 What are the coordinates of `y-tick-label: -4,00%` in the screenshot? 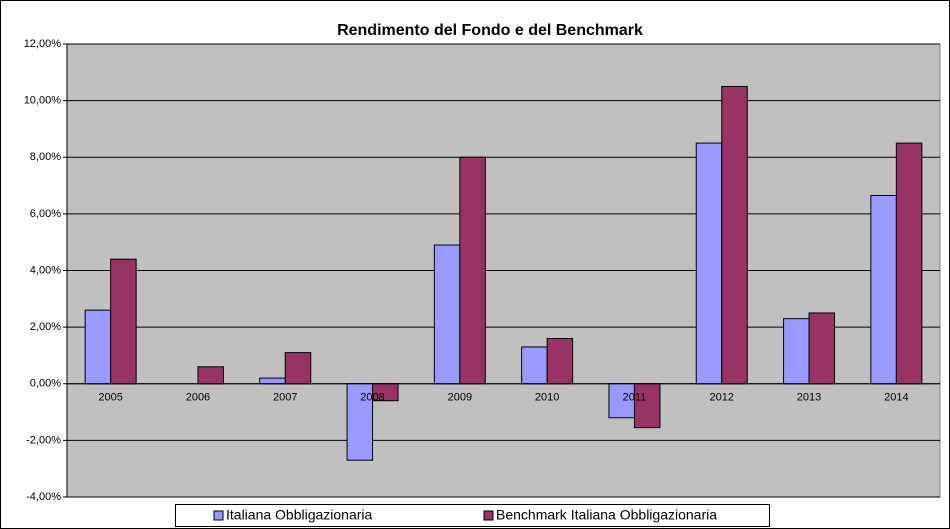 It's located at (43, 497).